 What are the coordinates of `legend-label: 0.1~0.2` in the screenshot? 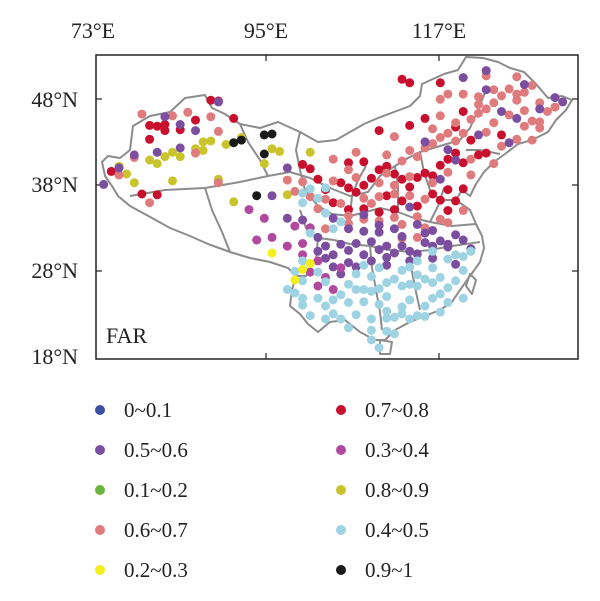 It's located at (156, 490).